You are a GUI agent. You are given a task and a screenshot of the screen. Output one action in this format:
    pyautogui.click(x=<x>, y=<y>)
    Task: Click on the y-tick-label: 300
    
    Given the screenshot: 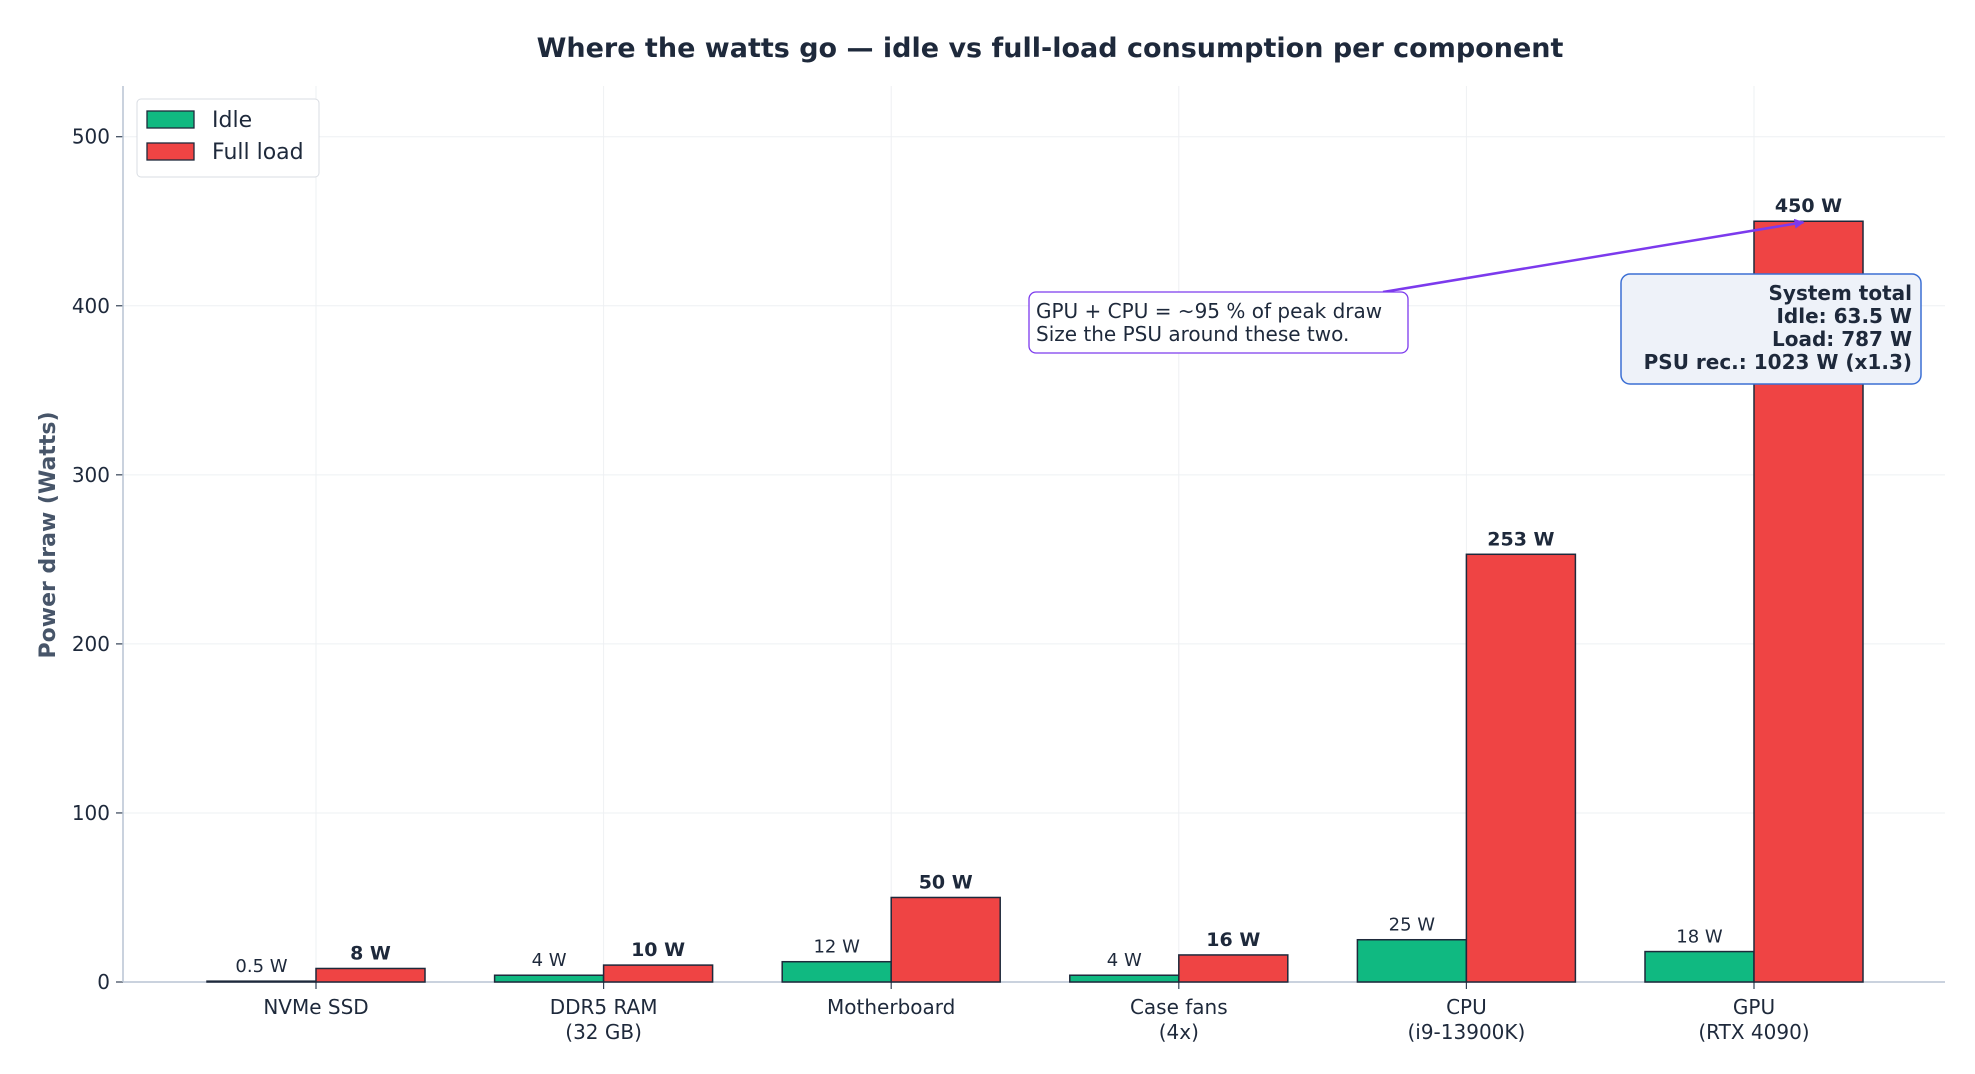 What is the action you would take?
    pyautogui.click(x=91, y=475)
    